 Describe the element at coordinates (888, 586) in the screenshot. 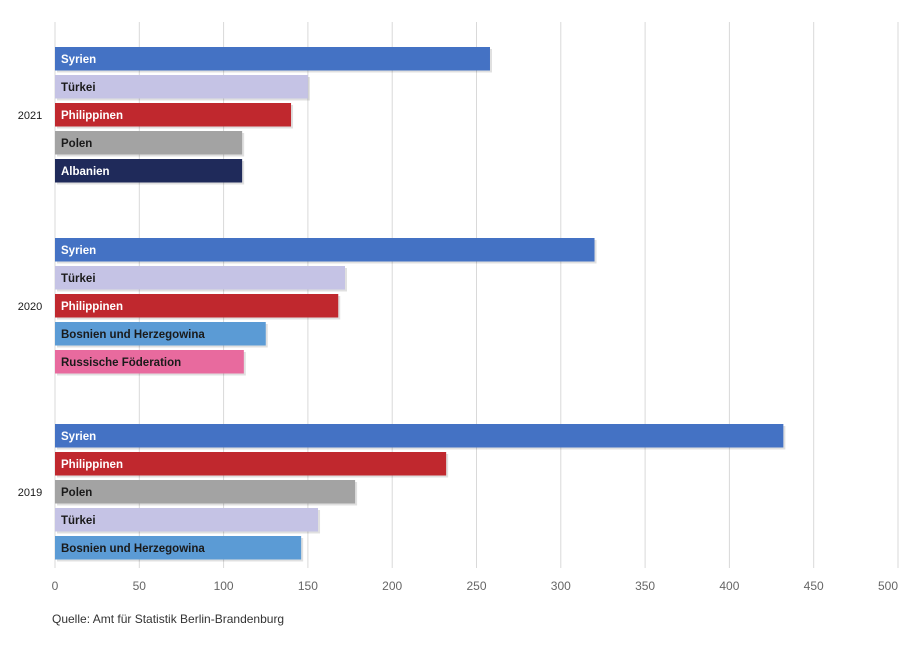

I see `x-tick-label: 500` at that location.